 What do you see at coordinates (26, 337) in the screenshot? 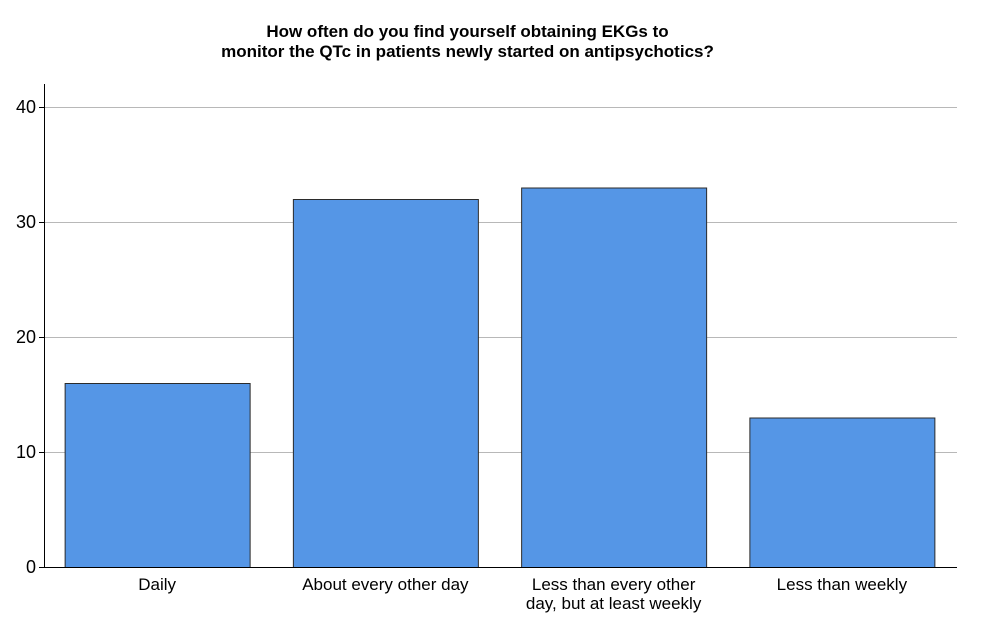
I see `y-tick-label: 20` at bounding box center [26, 337].